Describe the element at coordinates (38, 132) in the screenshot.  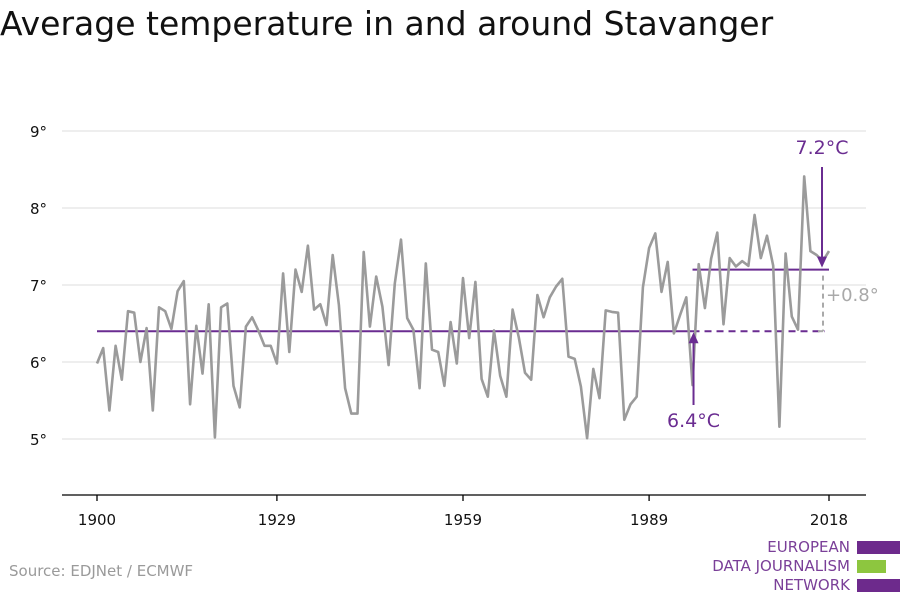
I see `y-tick-label-9: 9°` at that location.